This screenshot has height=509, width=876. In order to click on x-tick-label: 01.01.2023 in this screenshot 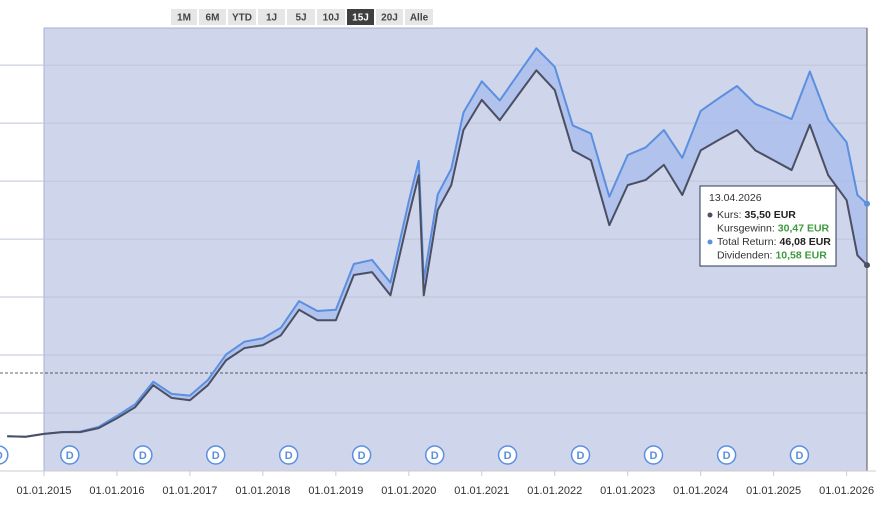, I will do `click(627, 491)`.